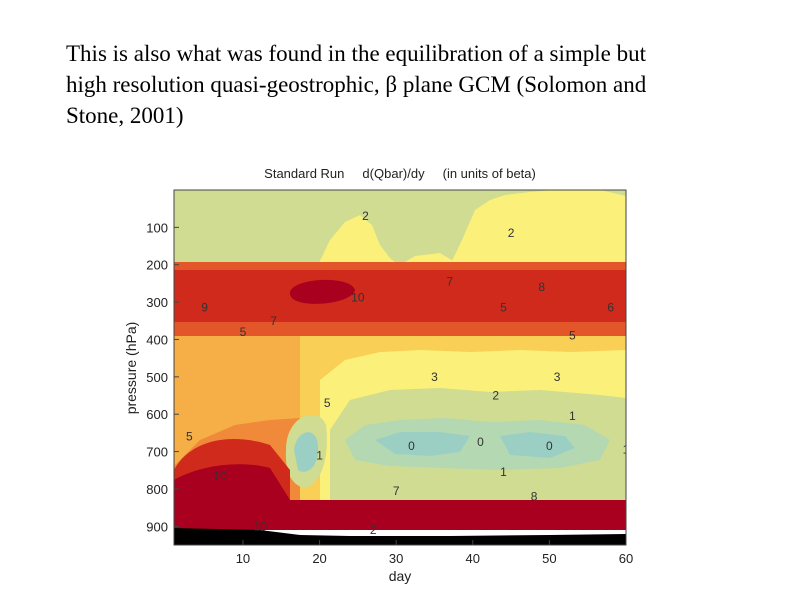 The height and width of the screenshot is (600, 800). Describe the element at coordinates (125, 115) in the screenshot. I see `caption-line-3: Stone, 2001)` at that location.